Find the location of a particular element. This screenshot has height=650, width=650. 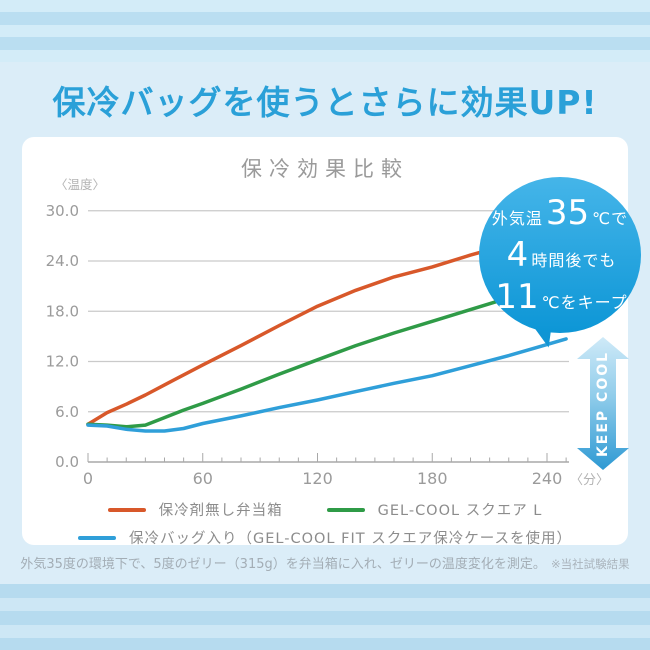

legend-item-cooler-bag: 保冷バッグ入り（GEL-COOL FIT スクエア保冷ケースを使用） is located at coordinates (325, 537).